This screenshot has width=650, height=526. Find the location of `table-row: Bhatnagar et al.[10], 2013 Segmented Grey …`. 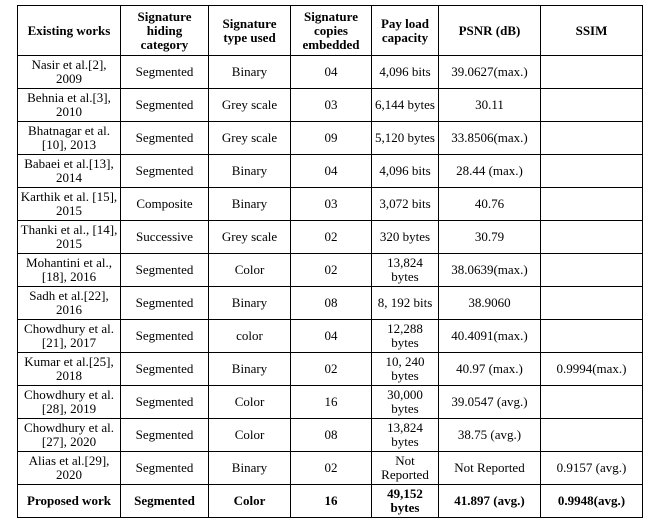

table-row: Bhatnagar et al.[10], 2013 Segmented Grey … is located at coordinates (330, 138).